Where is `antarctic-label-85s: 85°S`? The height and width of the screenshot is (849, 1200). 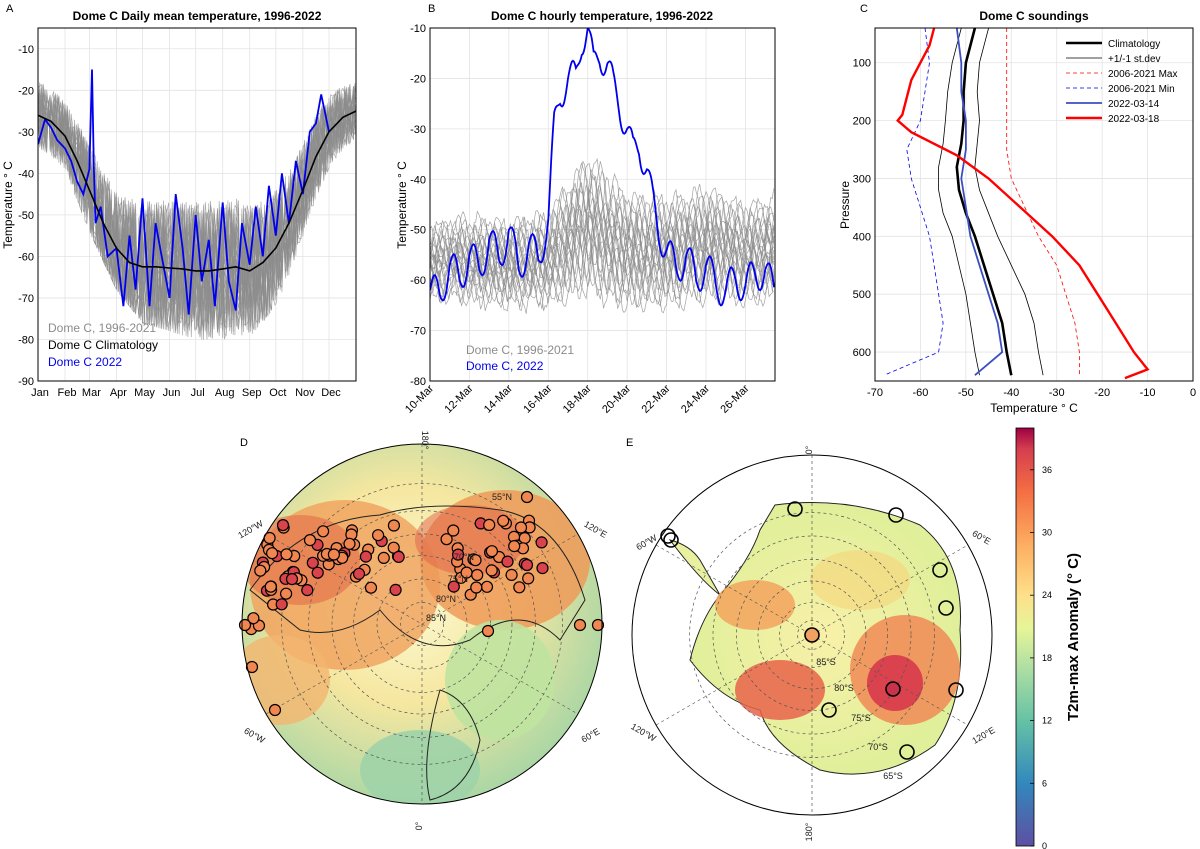
antarctic-label-85s: 85°S is located at coordinates (826, 662).